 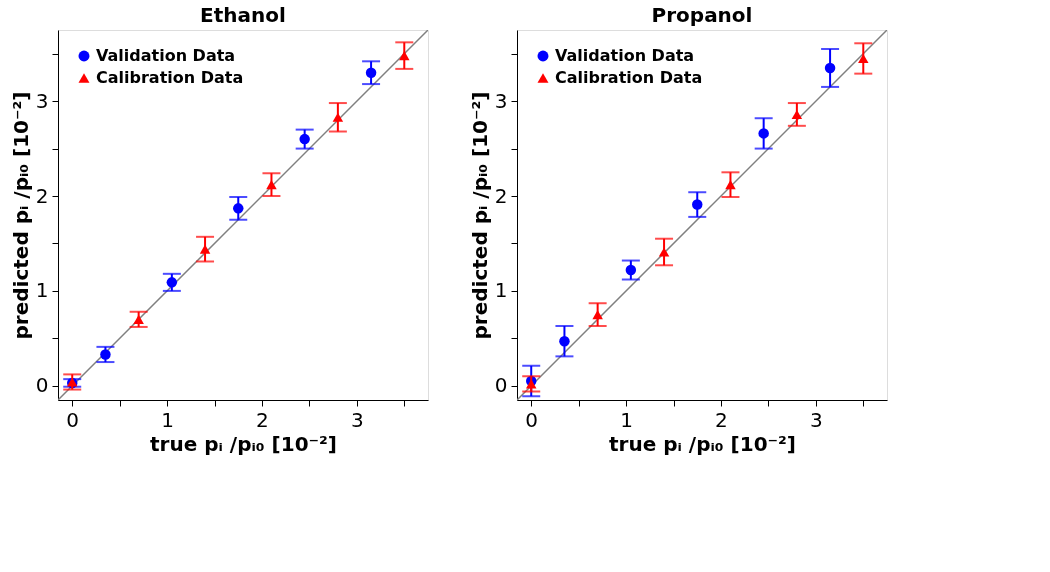 What do you see at coordinates (702, 15) in the screenshot?
I see `chart-title: Propanol` at bounding box center [702, 15].